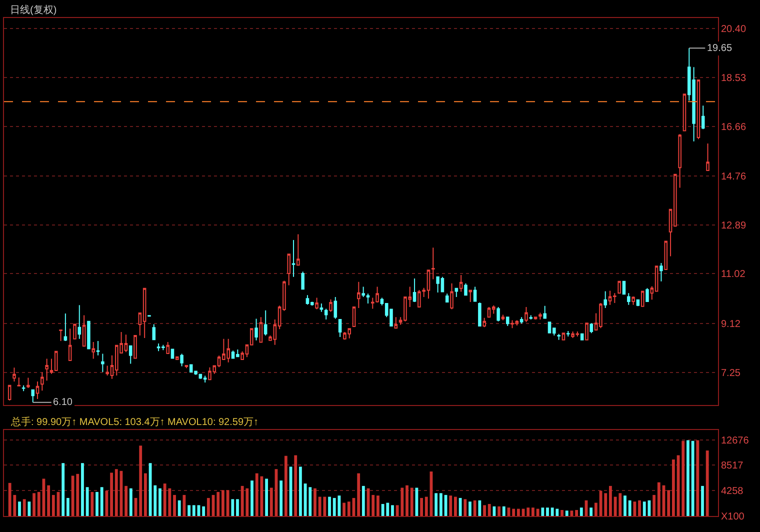 This screenshot has width=760, height=532. What do you see at coordinates (33, 10) in the screenshot?
I see `chart-title: 日线(复权)` at bounding box center [33, 10].